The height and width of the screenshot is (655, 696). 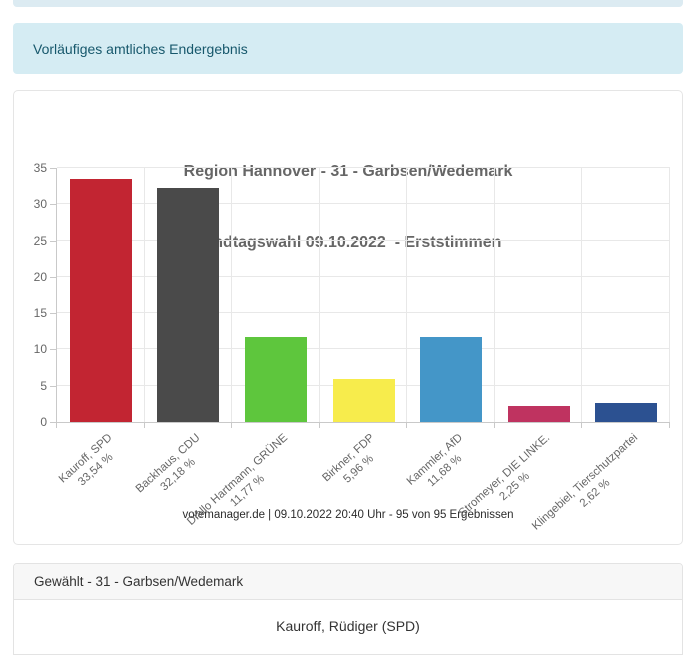 I want to click on elected-card-title: Gewählt - 31 - Garbsen/Wedemark, so click(x=139, y=581).